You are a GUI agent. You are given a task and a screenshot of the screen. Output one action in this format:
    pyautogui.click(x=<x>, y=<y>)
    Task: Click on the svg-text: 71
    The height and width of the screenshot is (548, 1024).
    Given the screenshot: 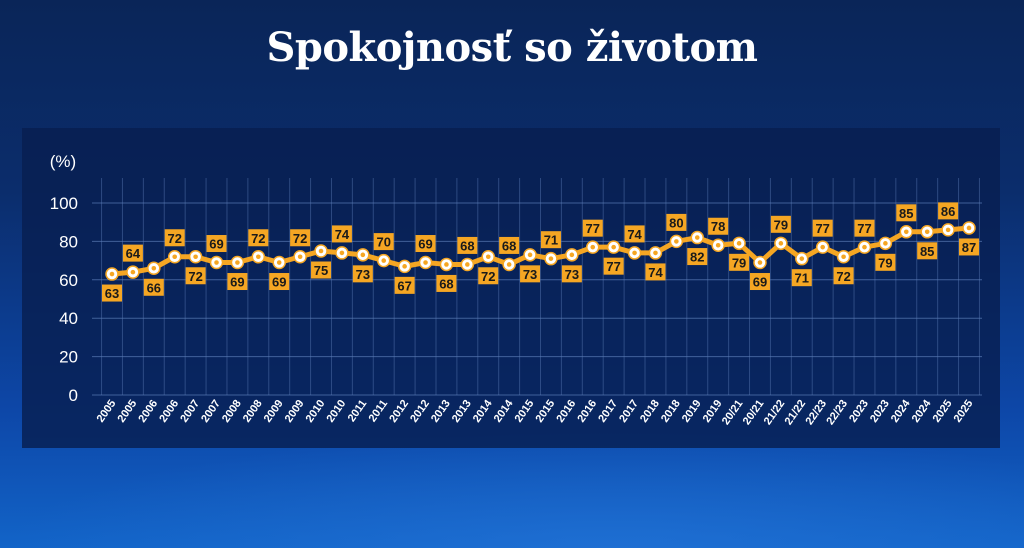 What is the action you would take?
    pyautogui.click(x=802, y=278)
    